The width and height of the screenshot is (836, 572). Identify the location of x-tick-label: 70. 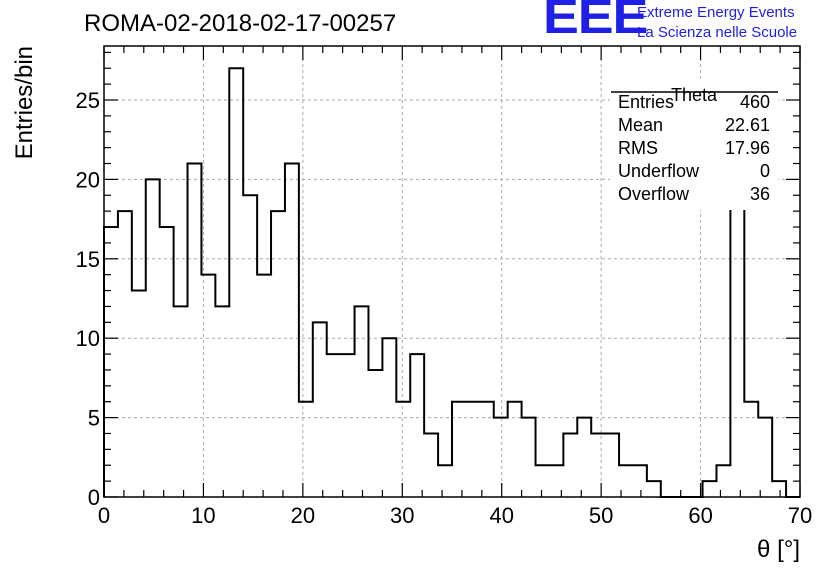
(800, 515).